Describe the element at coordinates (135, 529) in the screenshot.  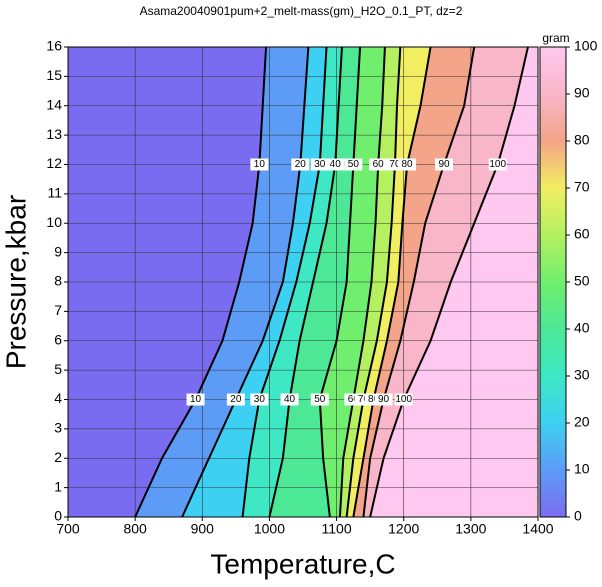
I see `x-tick-label: 800` at that location.